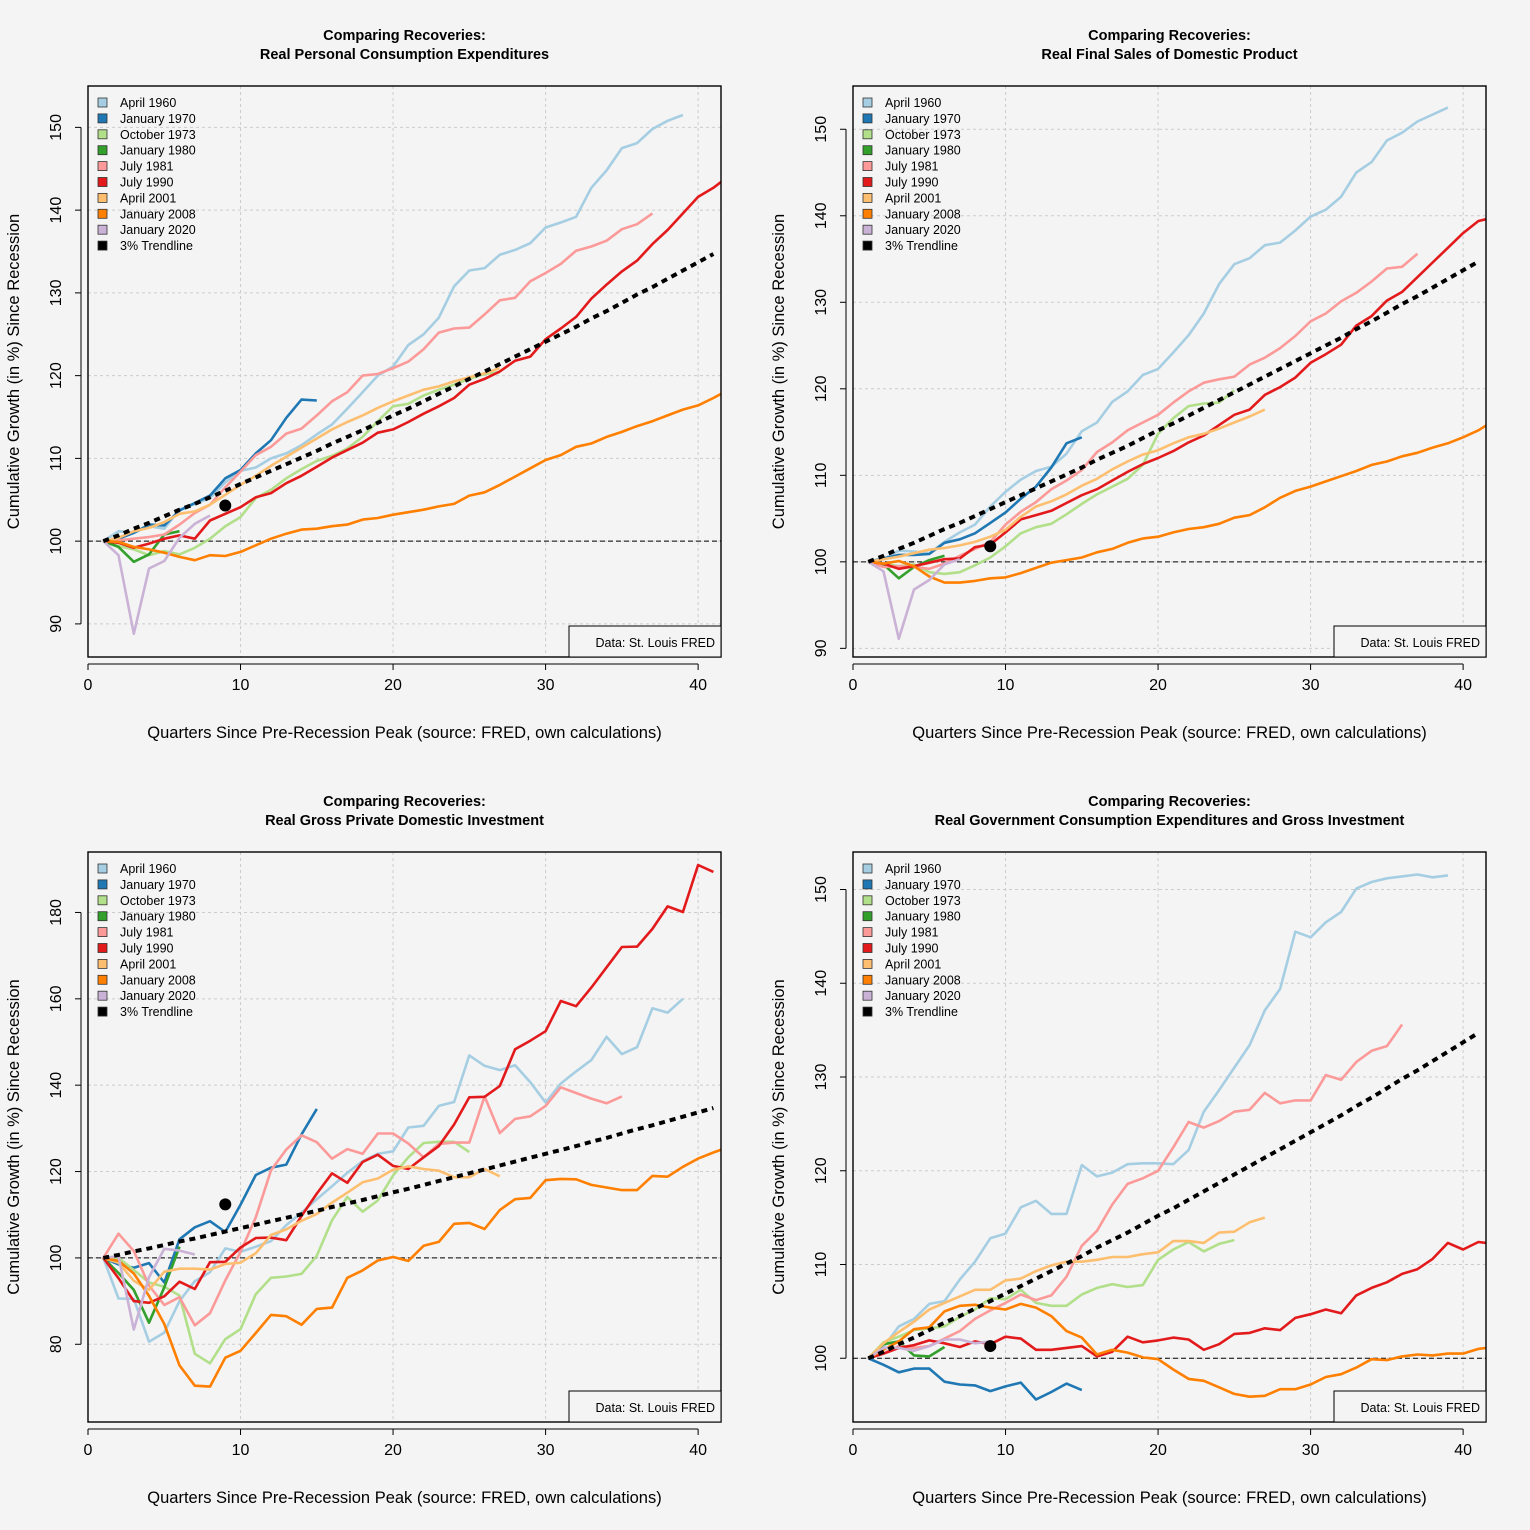 This screenshot has height=1530, width=1530. I want to click on series-line-jul1981, so click(1143, 411).